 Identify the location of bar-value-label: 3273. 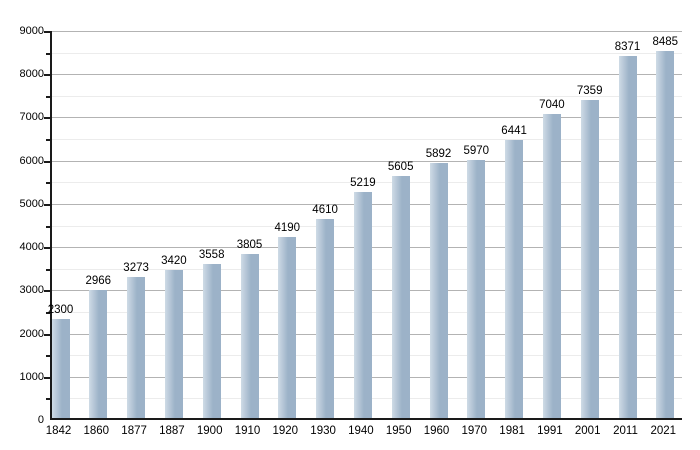
(136, 267).